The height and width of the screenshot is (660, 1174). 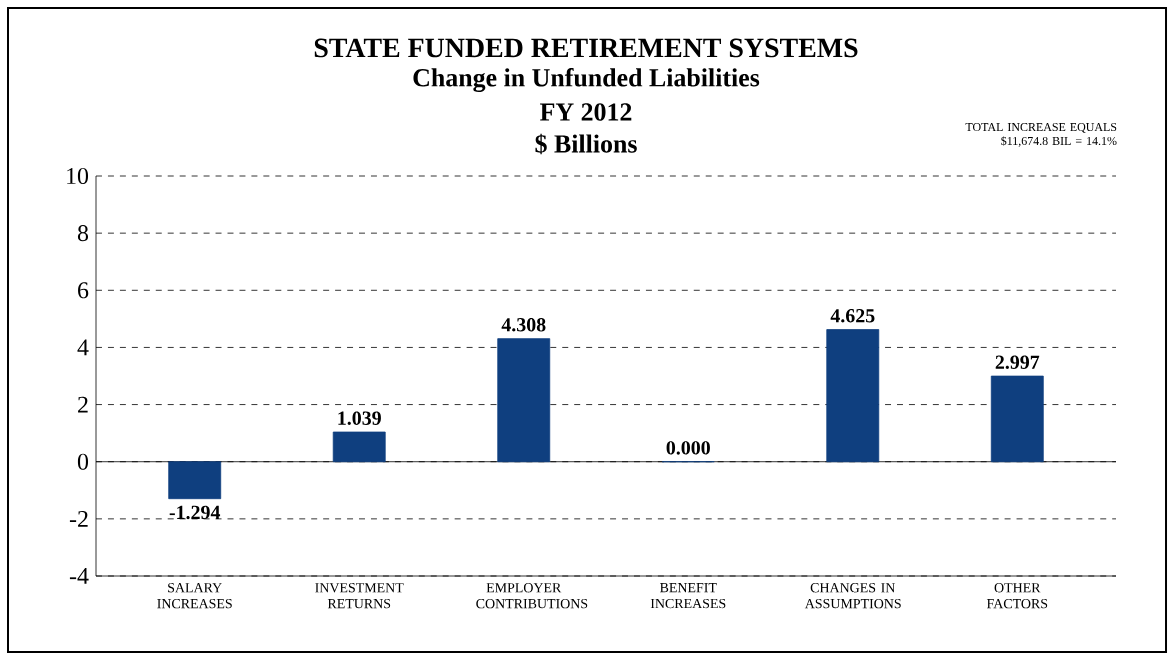 I want to click on data-label: 1.039, so click(x=359, y=418).